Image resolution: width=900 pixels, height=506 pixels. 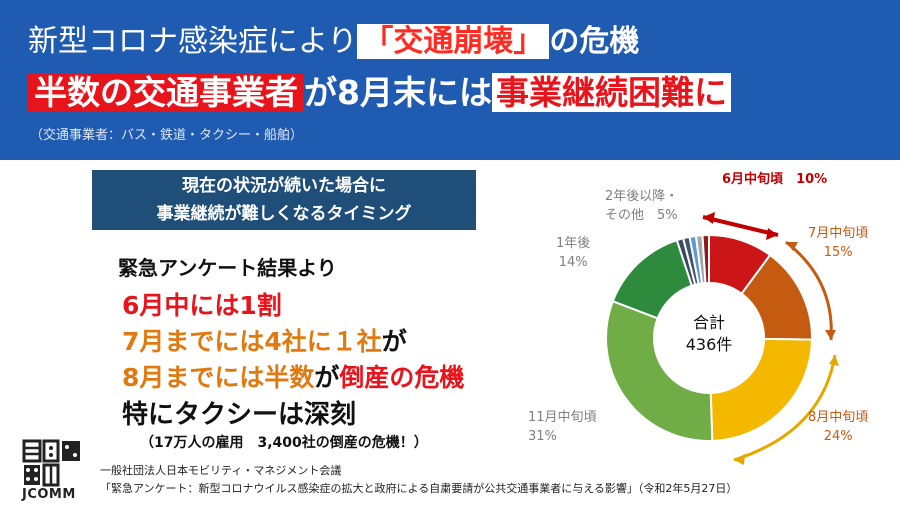 I want to click on label-one-year-value: 14%, so click(x=573, y=262).